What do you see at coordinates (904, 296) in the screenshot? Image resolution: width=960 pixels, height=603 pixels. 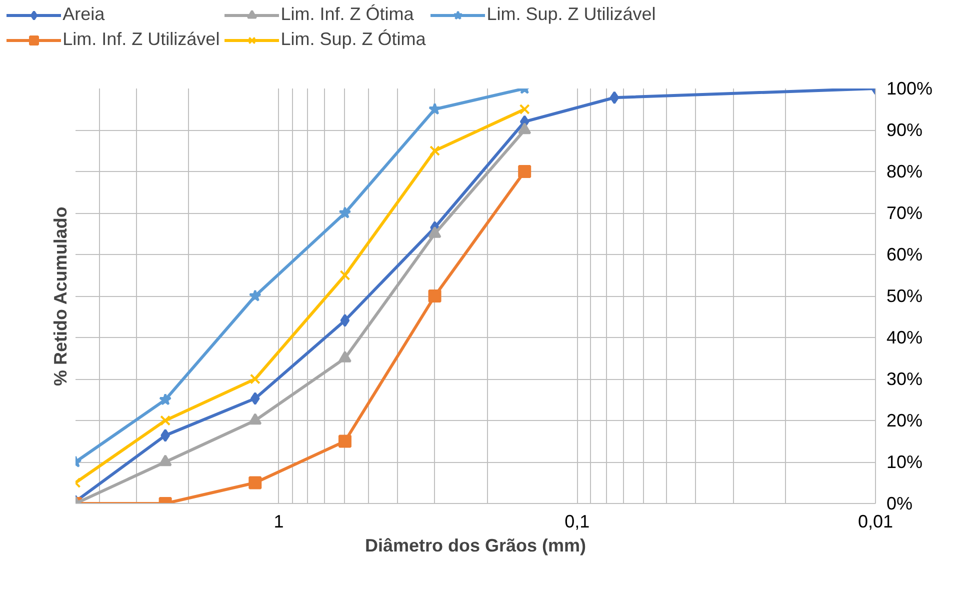 I see `y-tick-label: 50%` at bounding box center [904, 296].